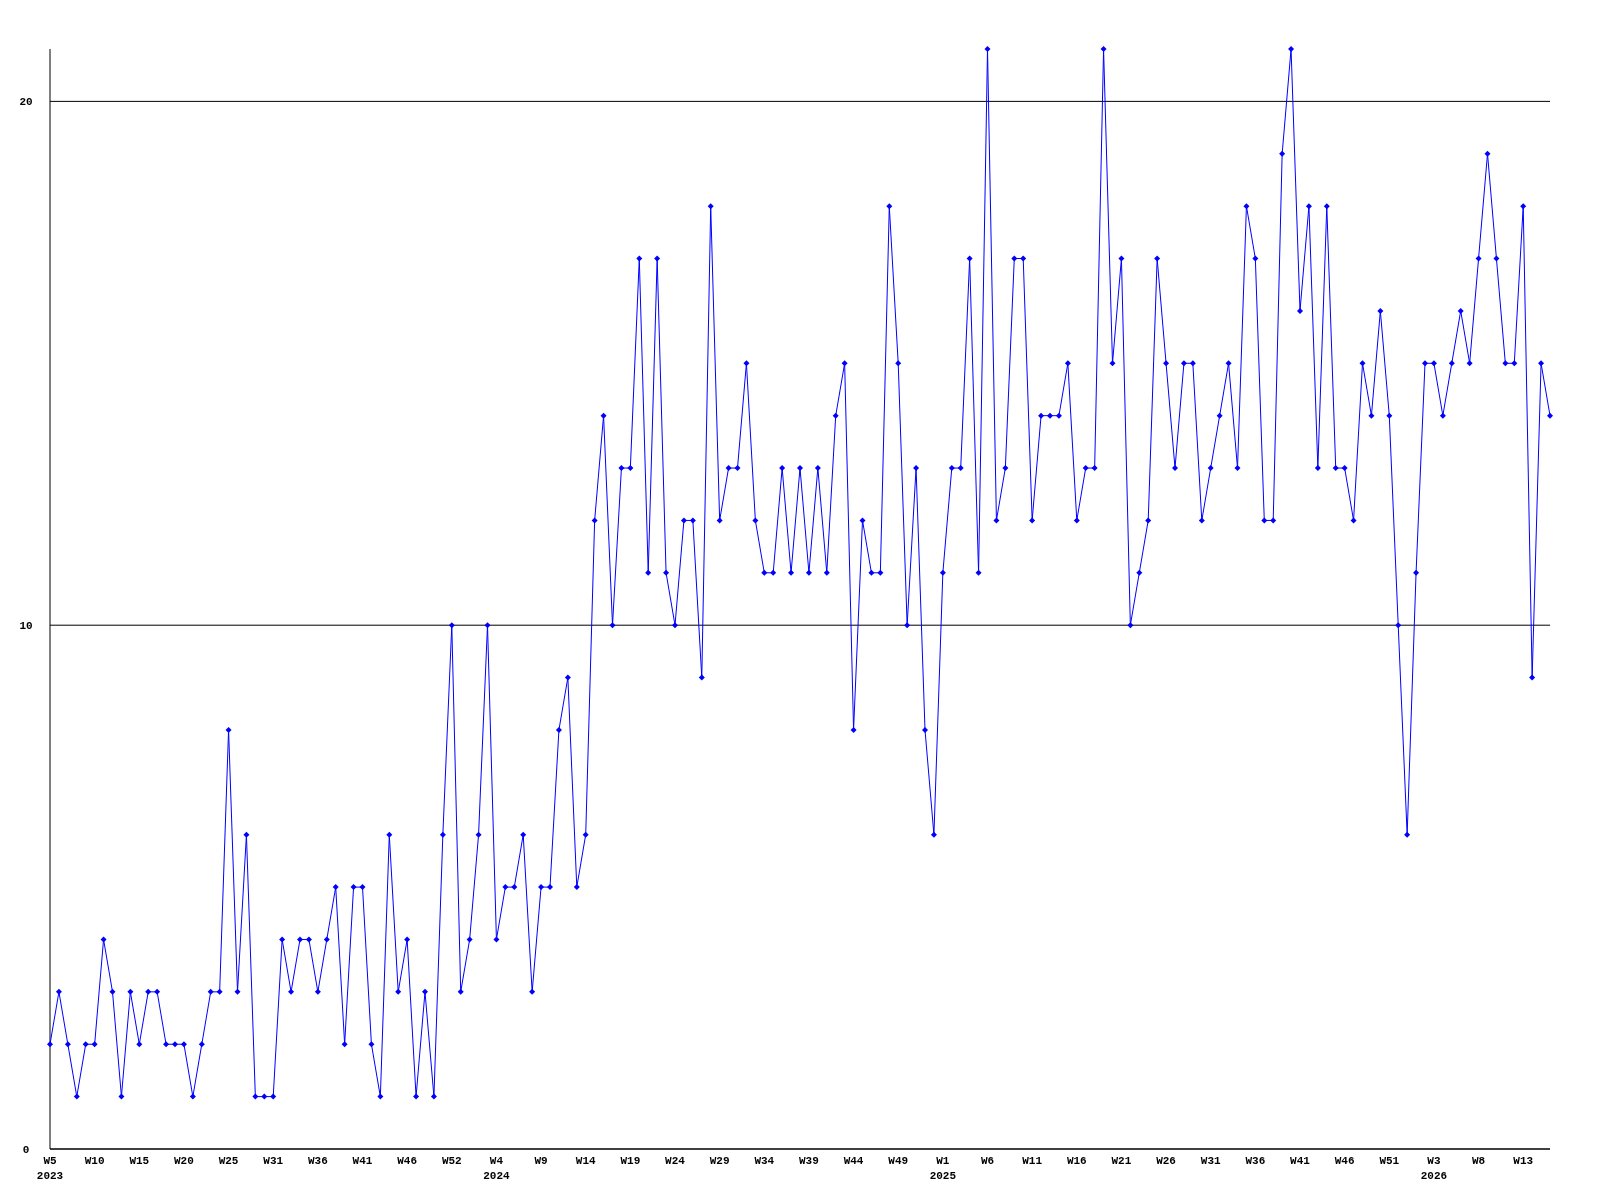 This screenshot has height=1200, width=1600. What do you see at coordinates (228, 1161) in the screenshot?
I see `x-tick-label: W25` at bounding box center [228, 1161].